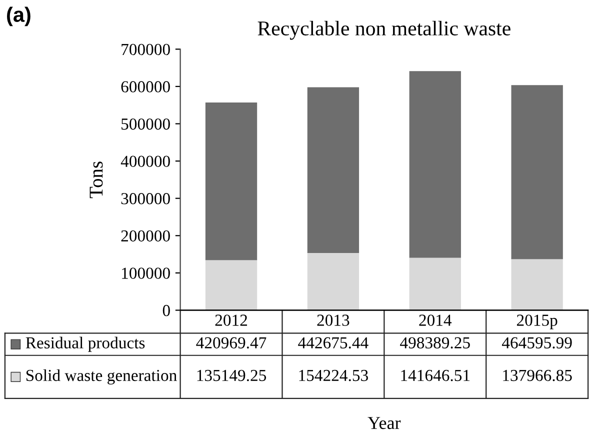 The width and height of the screenshot is (597, 447). Describe the element at coordinates (537, 376) in the screenshot. I see `data-label: 137966.85` at that location.